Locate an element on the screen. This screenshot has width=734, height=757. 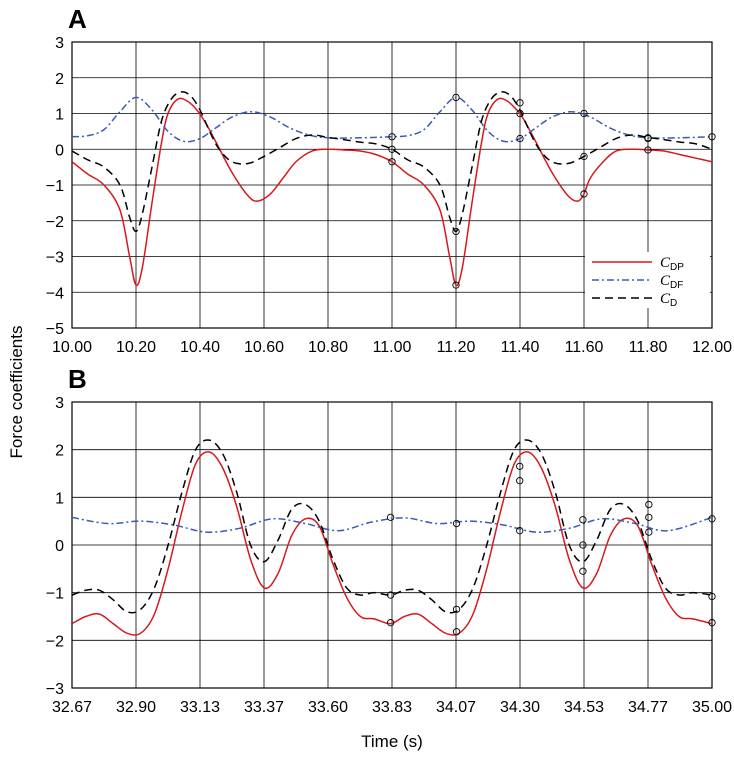
x-tick-label: 10.80 is located at coordinates (328, 347).